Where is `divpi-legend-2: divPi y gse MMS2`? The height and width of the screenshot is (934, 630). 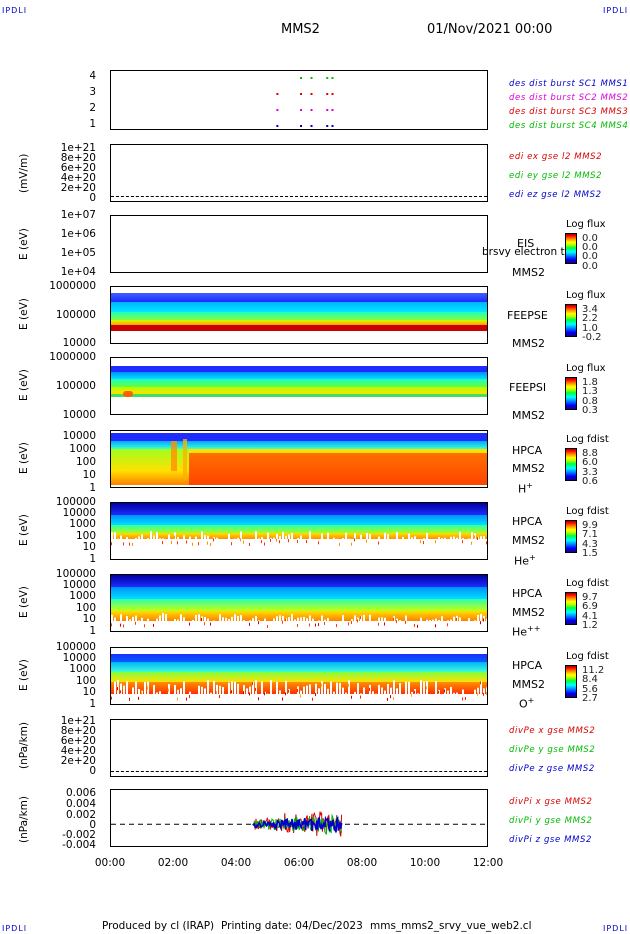 divpi-legend-2: divPi y gse MMS2 is located at coordinates (551, 821).